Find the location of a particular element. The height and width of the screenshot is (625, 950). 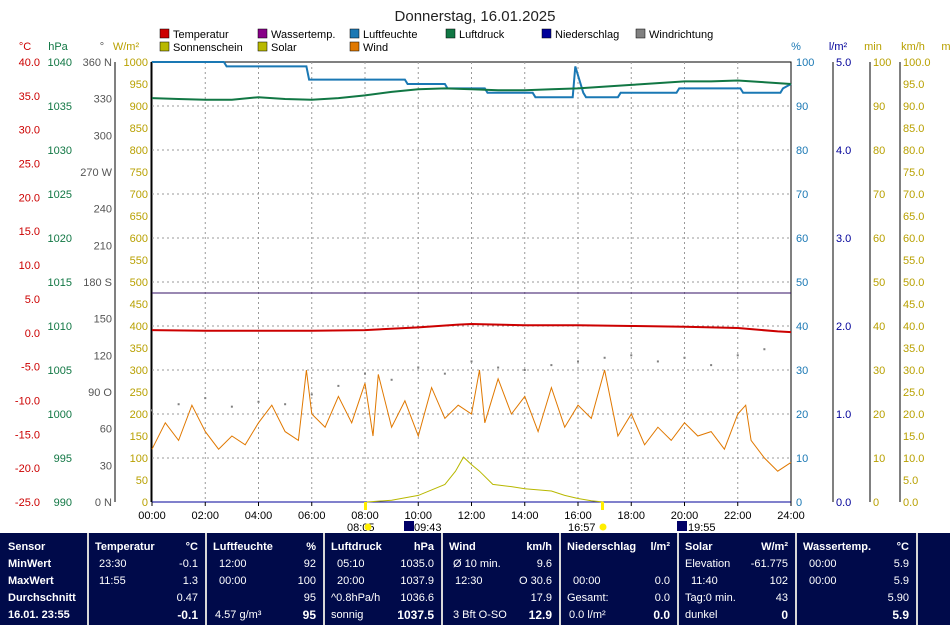

rain-now: 0.0 is located at coordinates (661, 615).